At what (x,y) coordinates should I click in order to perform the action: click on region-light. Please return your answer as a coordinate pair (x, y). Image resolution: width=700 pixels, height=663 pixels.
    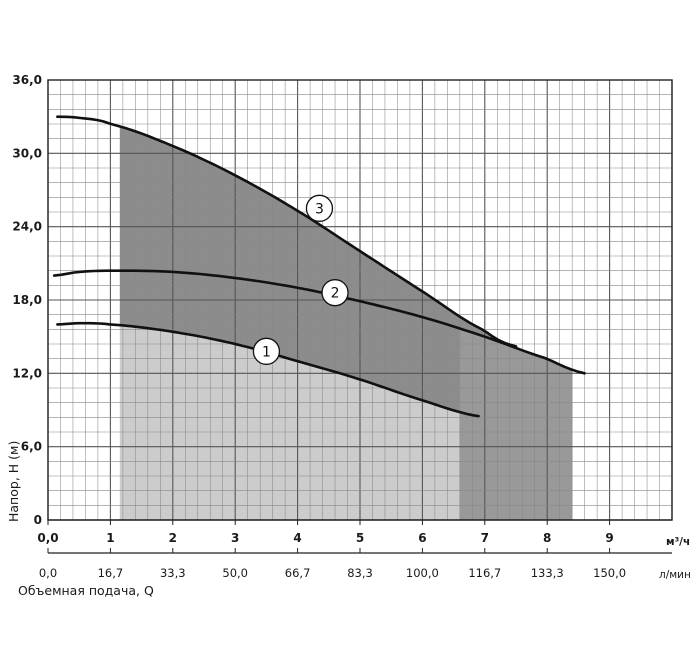
    Looking at the image, I should click on (289, 422).